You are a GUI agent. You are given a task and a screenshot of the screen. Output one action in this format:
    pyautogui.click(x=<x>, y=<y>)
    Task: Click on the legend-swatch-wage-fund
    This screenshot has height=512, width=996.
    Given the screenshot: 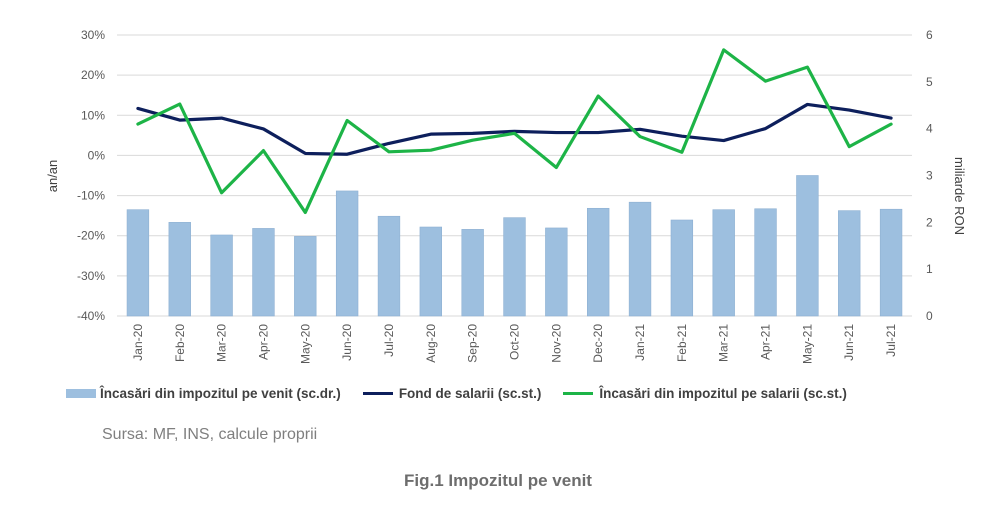 What is the action you would take?
    pyautogui.click(x=377, y=393)
    